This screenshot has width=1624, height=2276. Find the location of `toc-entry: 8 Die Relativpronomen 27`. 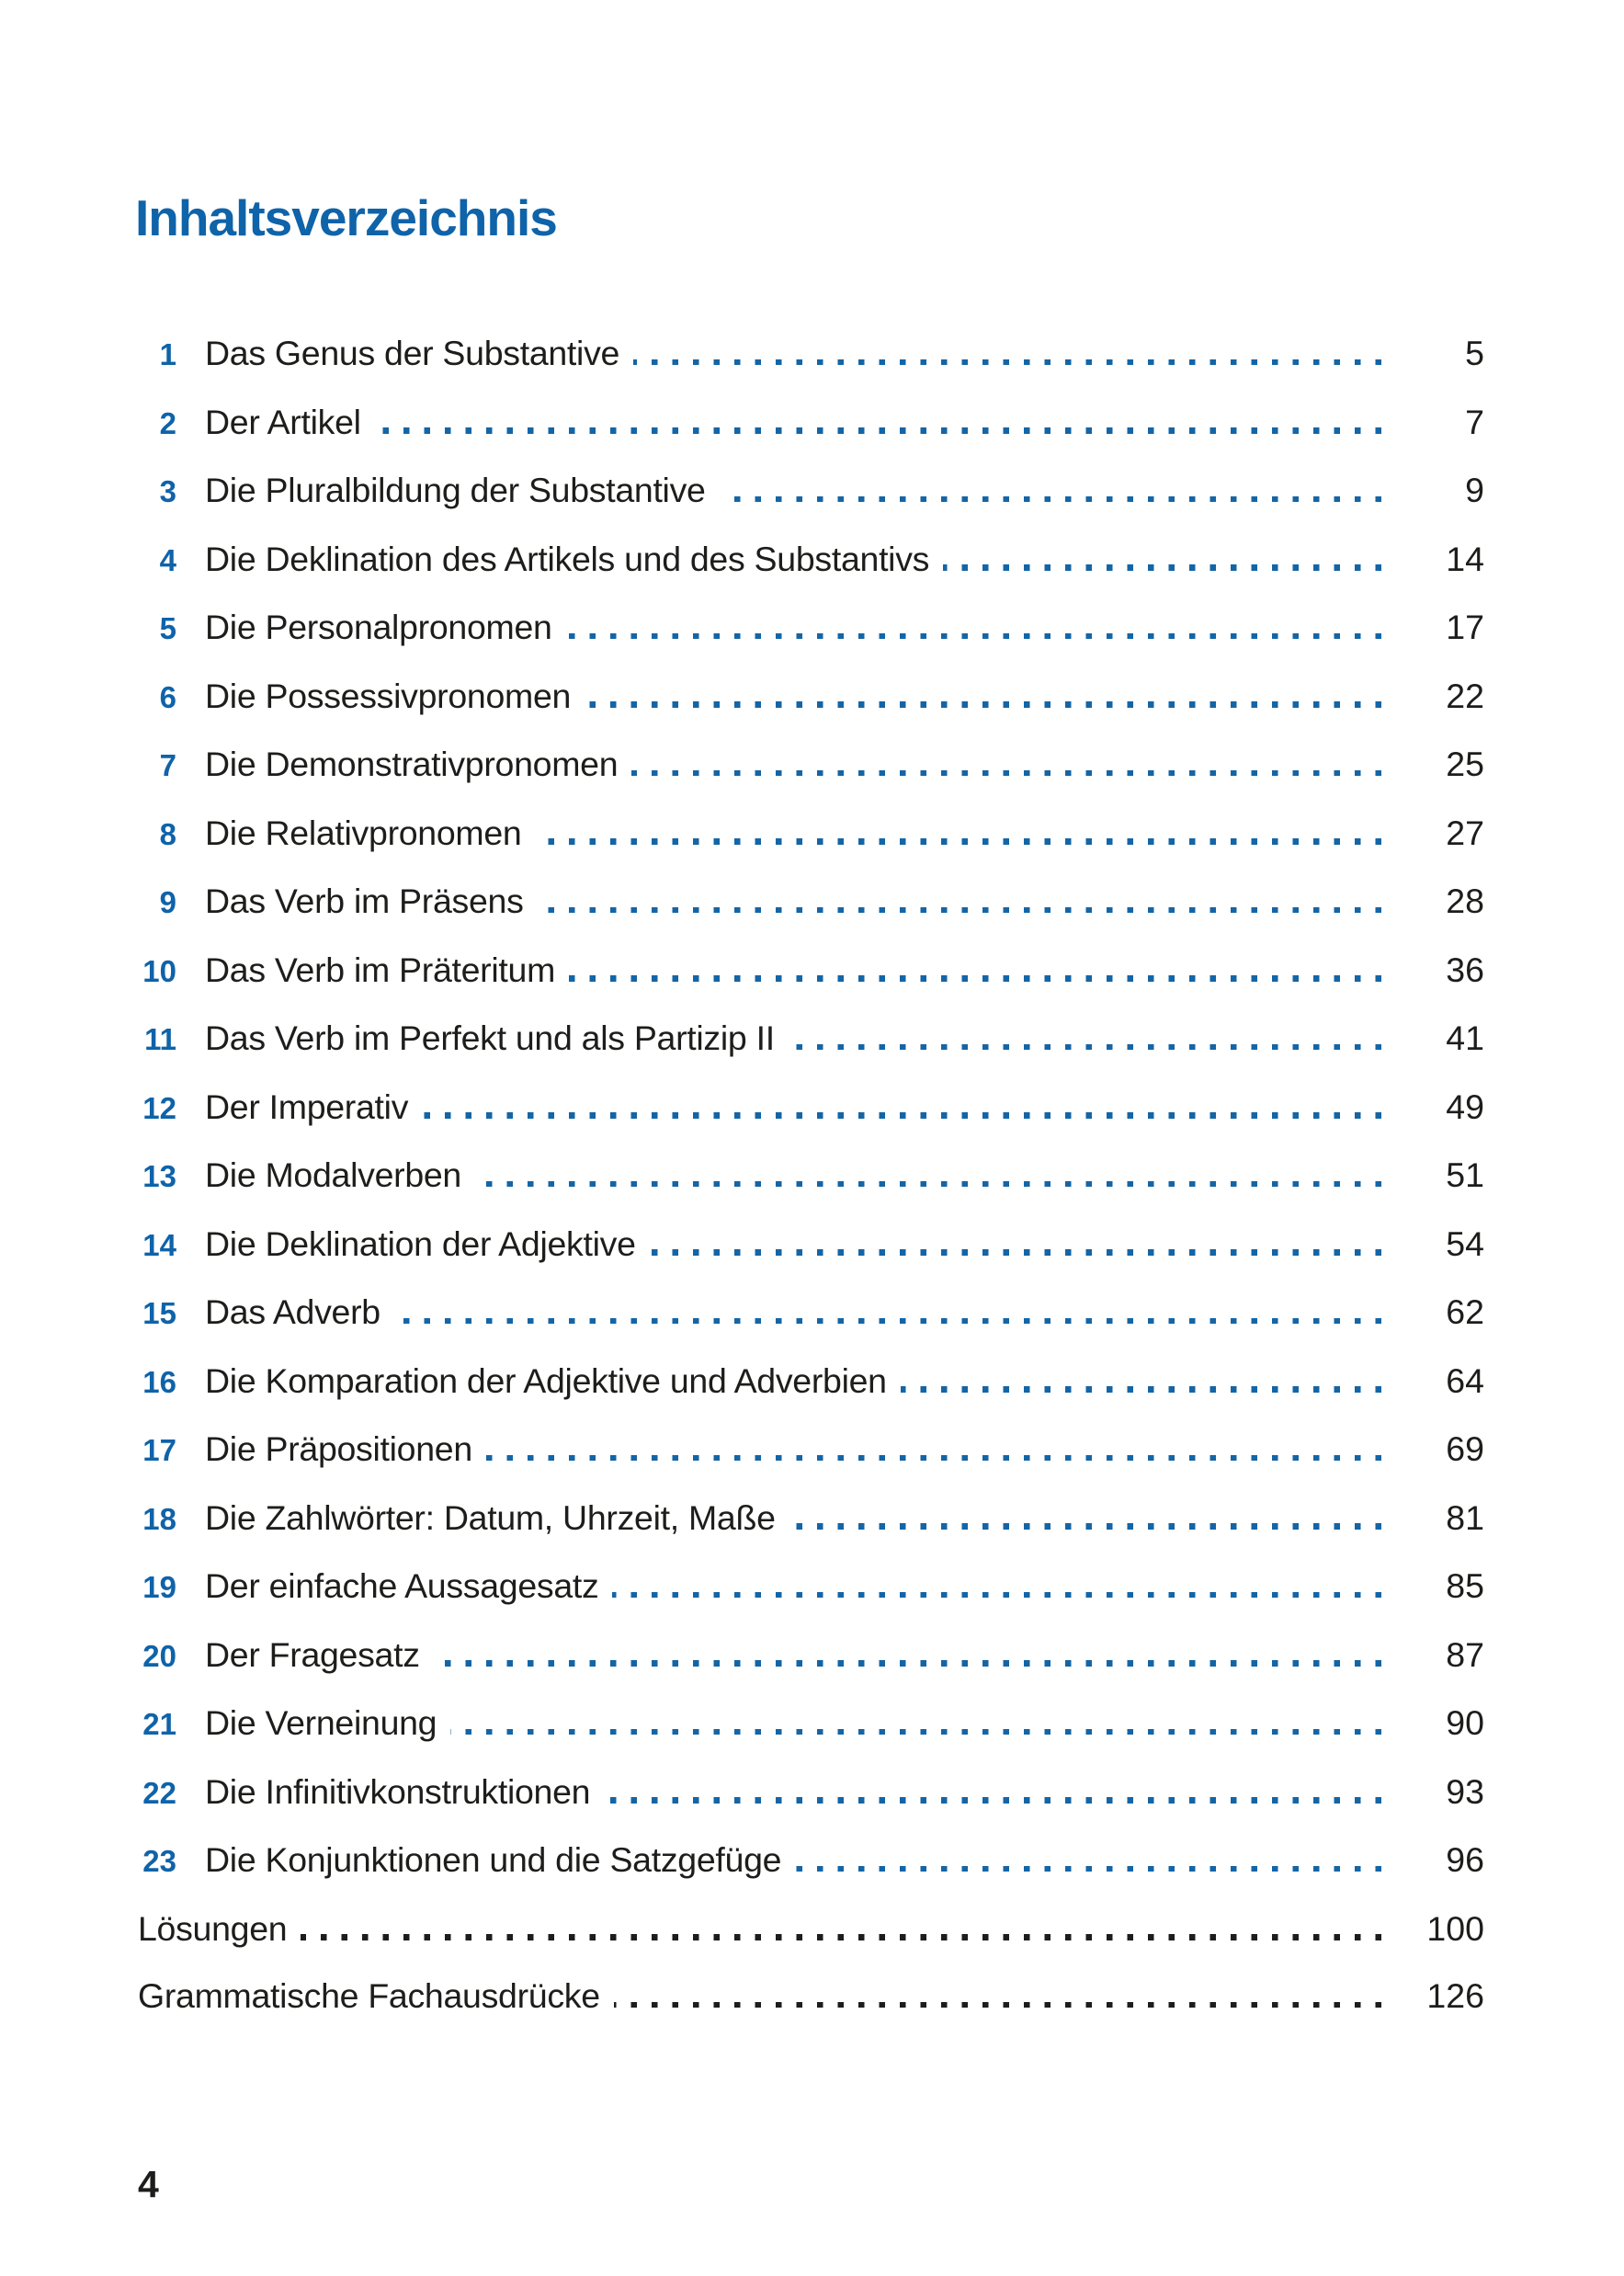

toc-entry: 8 Die Relativpronomen 27 is located at coordinates (811, 834).